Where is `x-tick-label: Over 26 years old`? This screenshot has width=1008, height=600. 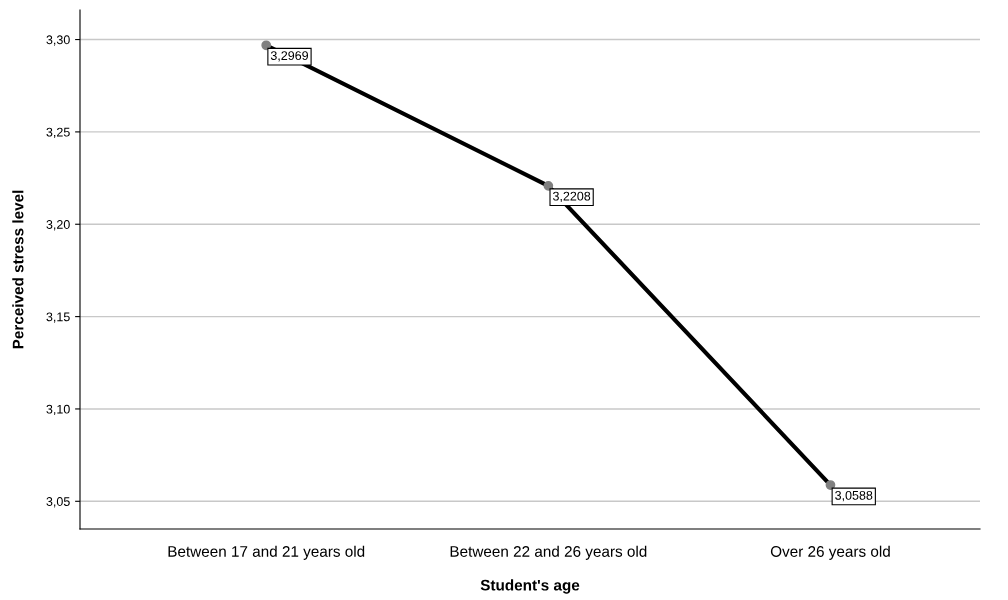
x-tick-label: Over 26 years old is located at coordinates (830, 552).